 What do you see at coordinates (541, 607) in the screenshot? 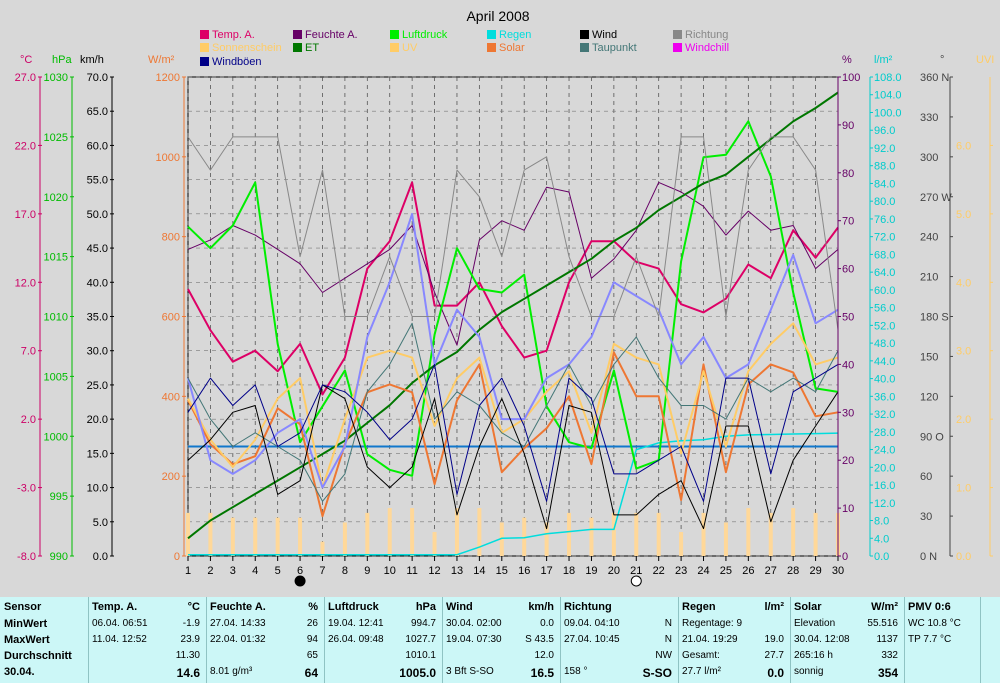
I see `table-header-unit: km/h` at bounding box center [541, 607].